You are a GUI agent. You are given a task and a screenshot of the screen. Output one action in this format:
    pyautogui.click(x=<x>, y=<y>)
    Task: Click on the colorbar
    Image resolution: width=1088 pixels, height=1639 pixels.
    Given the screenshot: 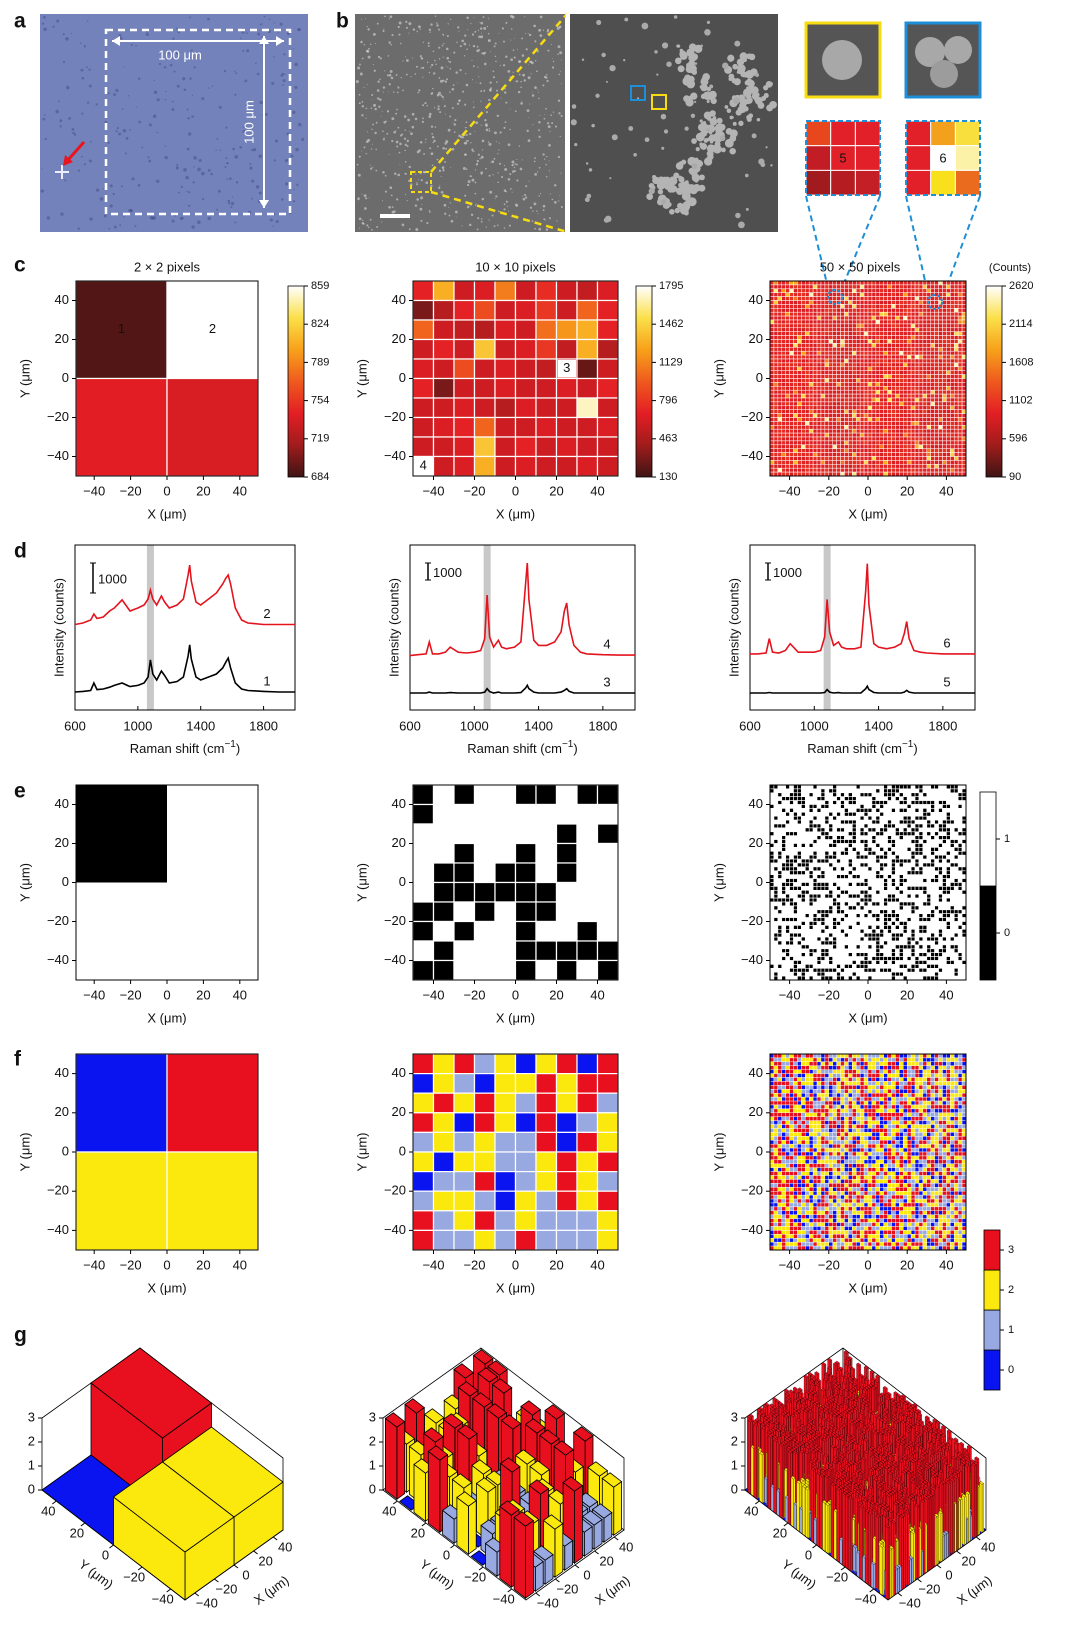 What is the action you would take?
    pyautogui.click(x=296, y=381)
    